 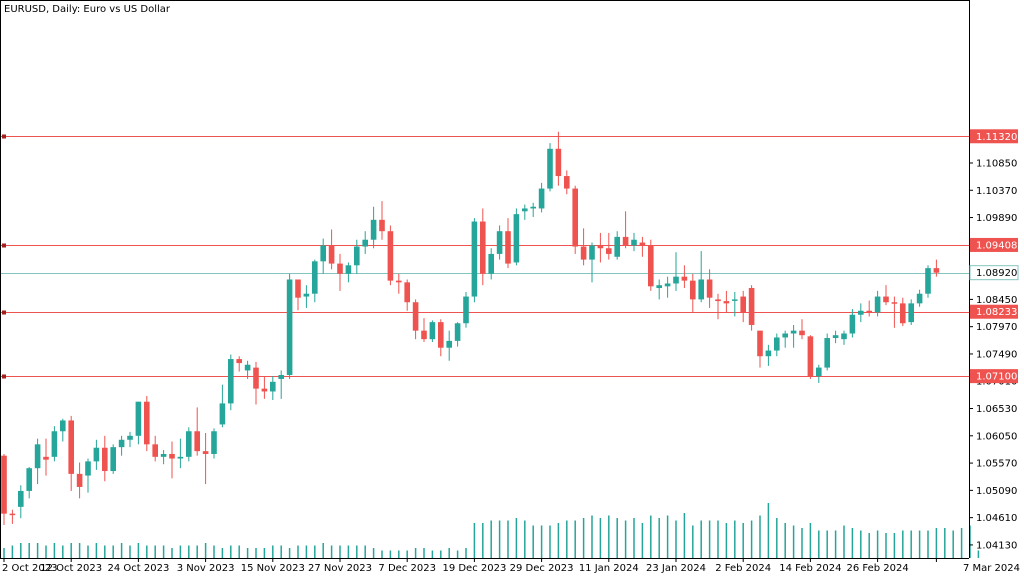 I want to click on level-price-label: 1.07100, so click(x=996, y=377).